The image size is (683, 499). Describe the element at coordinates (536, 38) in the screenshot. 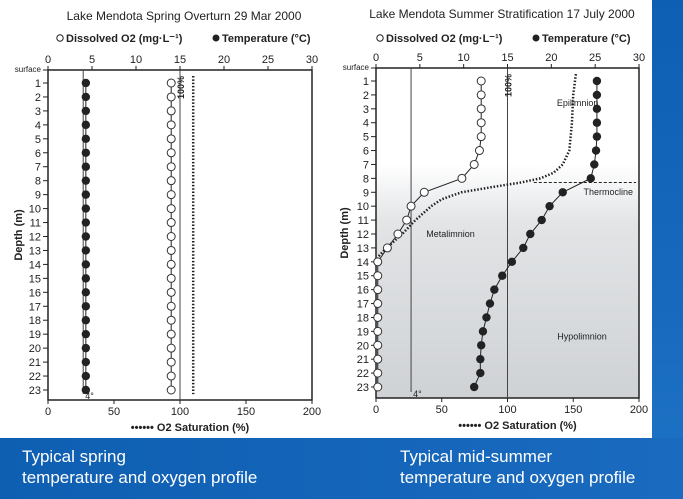

I see `legend-filled-circle-icon` at that location.